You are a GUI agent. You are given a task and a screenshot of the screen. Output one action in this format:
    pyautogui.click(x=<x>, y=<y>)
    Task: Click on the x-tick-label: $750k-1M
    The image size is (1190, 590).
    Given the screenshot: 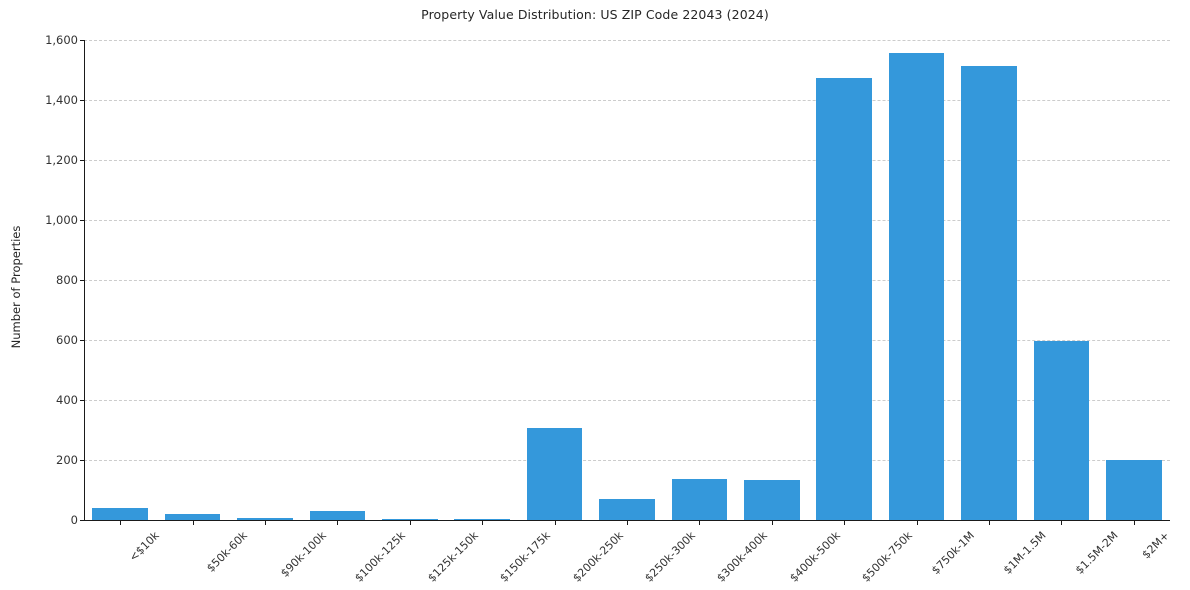 What is the action you would take?
    pyautogui.click(x=952, y=553)
    